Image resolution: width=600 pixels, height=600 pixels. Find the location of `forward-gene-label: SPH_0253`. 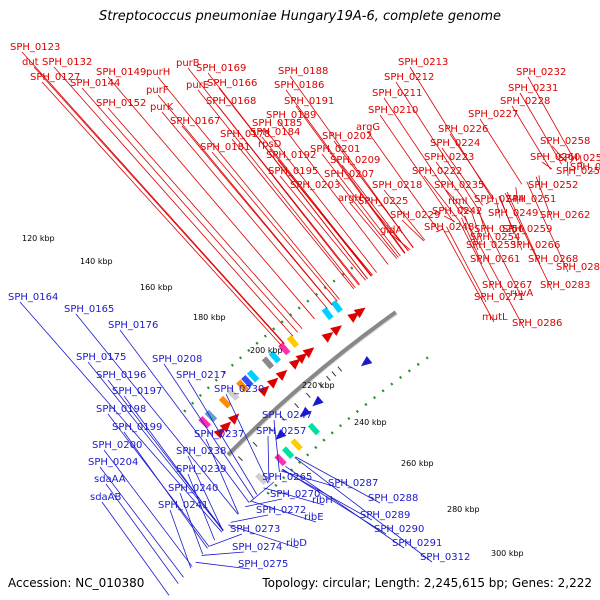

forward-gene-label: SPH_0253 is located at coordinates (491, 245).